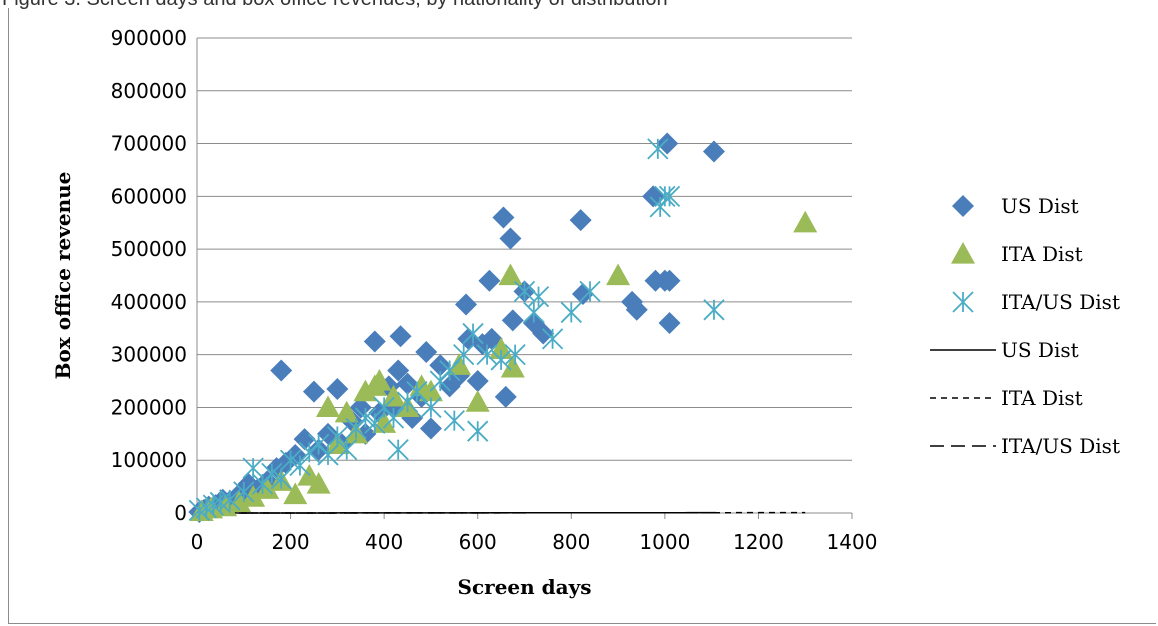 This screenshot has width=1158, height=626. Describe the element at coordinates (963, 206) in the screenshot. I see `legend-marker-diamond` at that location.